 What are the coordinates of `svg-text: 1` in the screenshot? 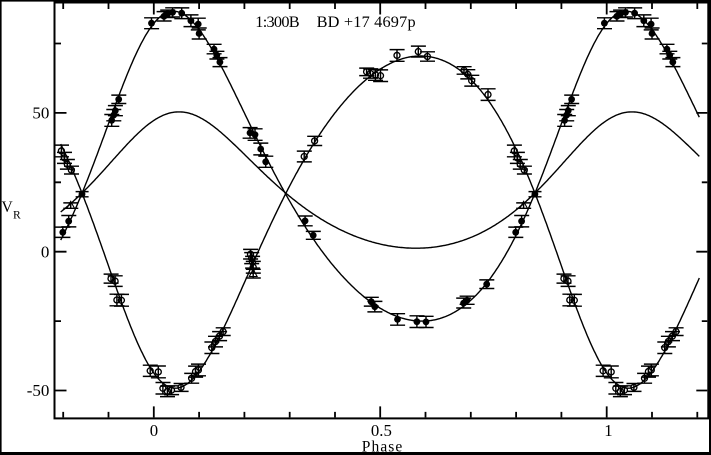 It's located at (608, 430).